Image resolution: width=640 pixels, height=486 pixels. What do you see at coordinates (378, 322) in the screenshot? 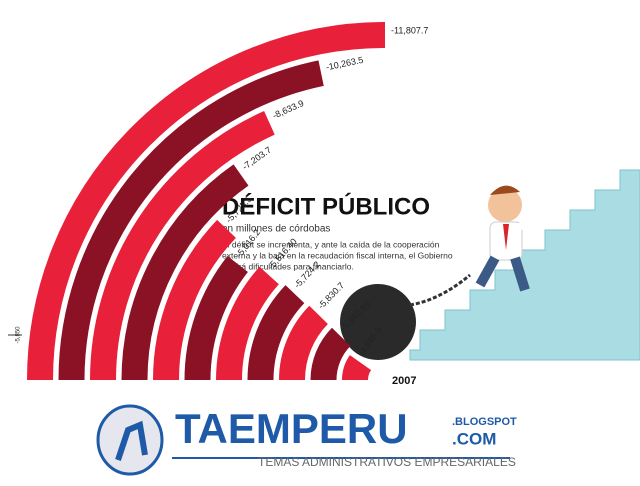
I see `ball` at bounding box center [378, 322].